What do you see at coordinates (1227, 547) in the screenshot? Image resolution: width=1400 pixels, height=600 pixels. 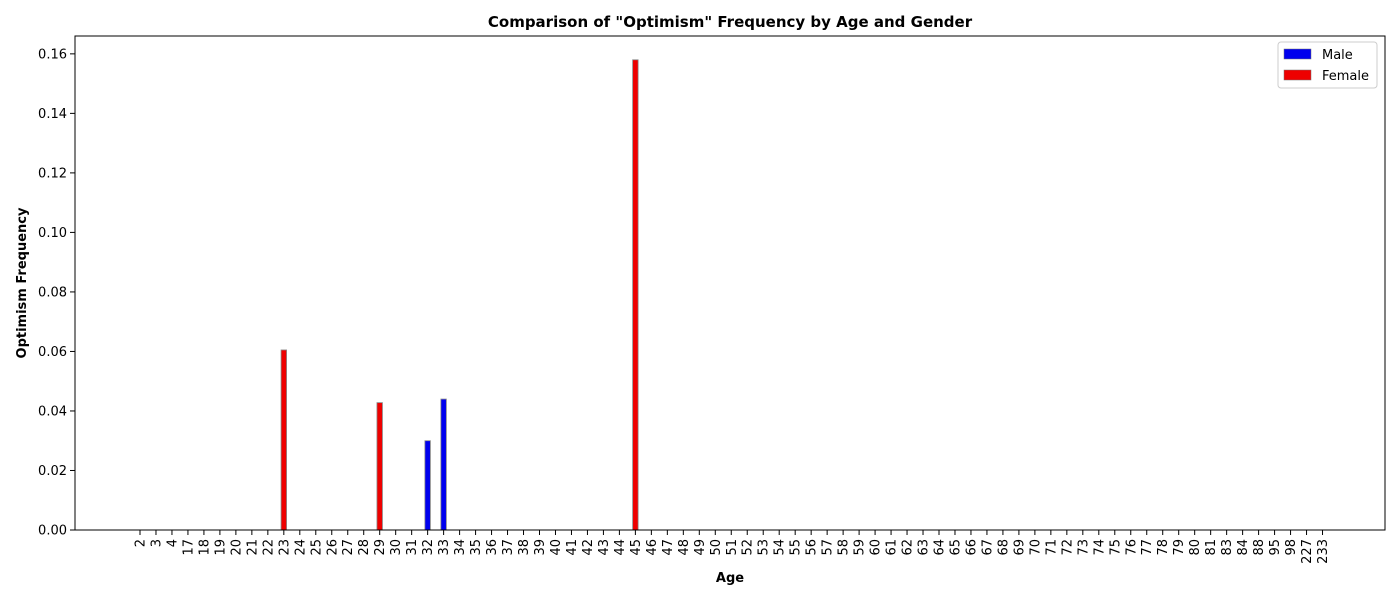 I see `x-tick-label: 83` at bounding box center [1227, 547].